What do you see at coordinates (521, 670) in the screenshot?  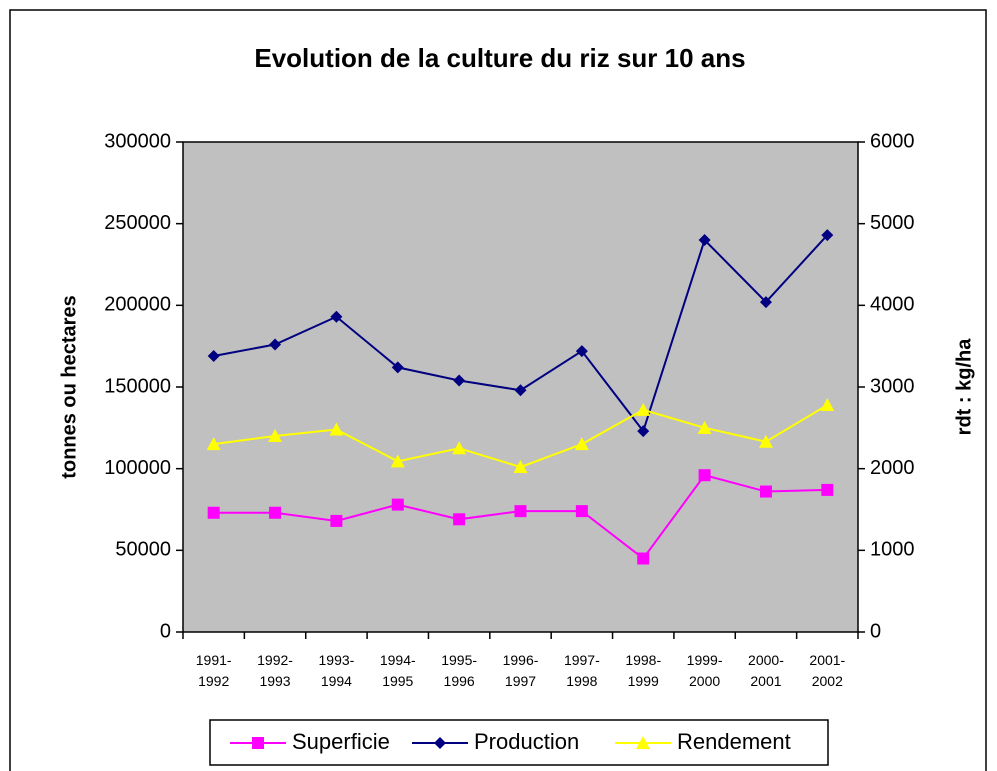 I see `x-tick-label: 1996-1997` at bounding box center [521, 670].